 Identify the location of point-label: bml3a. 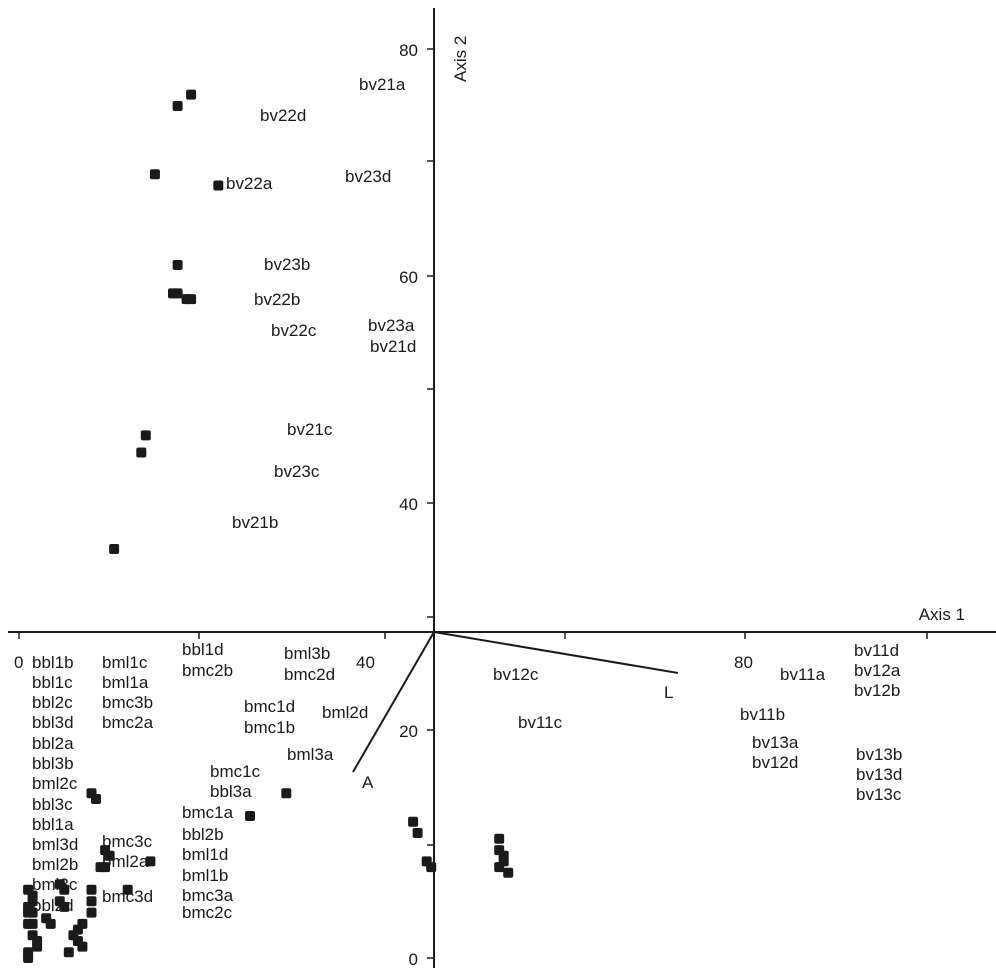
(310, 754).